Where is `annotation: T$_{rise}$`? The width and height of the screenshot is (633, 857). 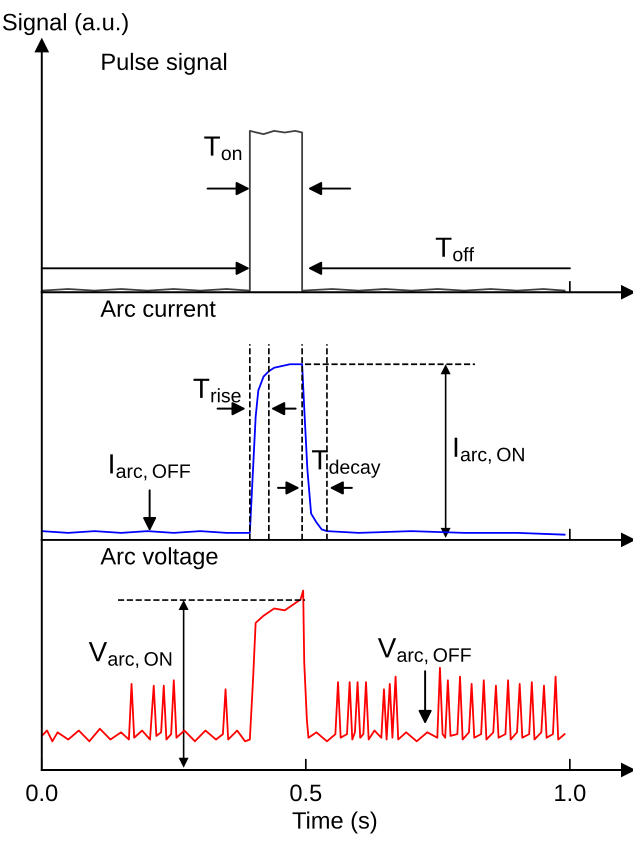 annotation: T$_{rise}$ is located at coordinates (217, 390).